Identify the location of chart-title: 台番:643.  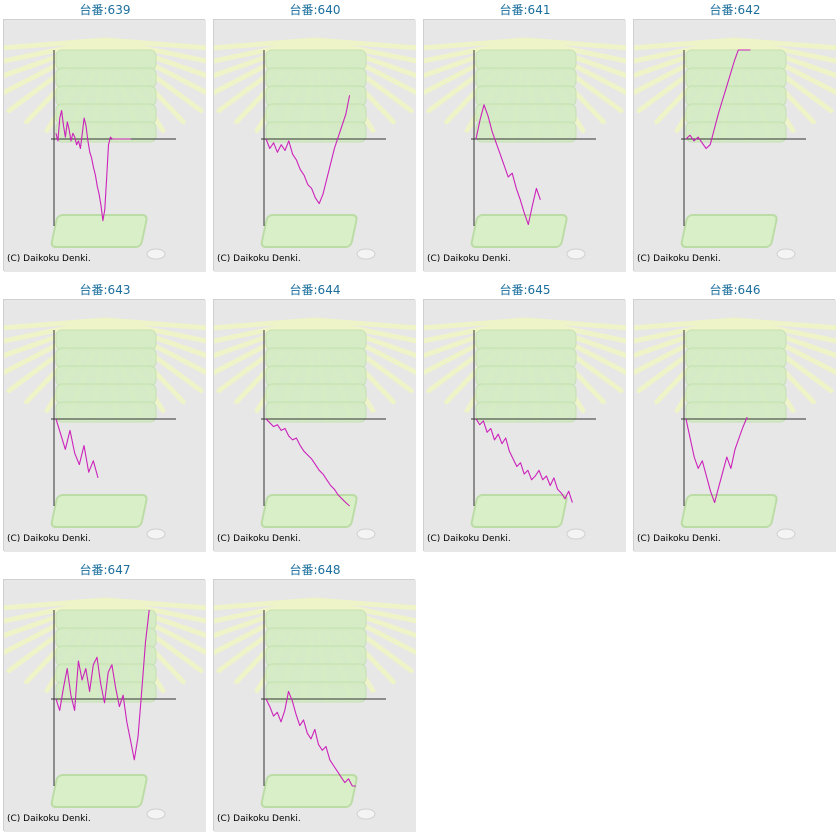
(105, 290).